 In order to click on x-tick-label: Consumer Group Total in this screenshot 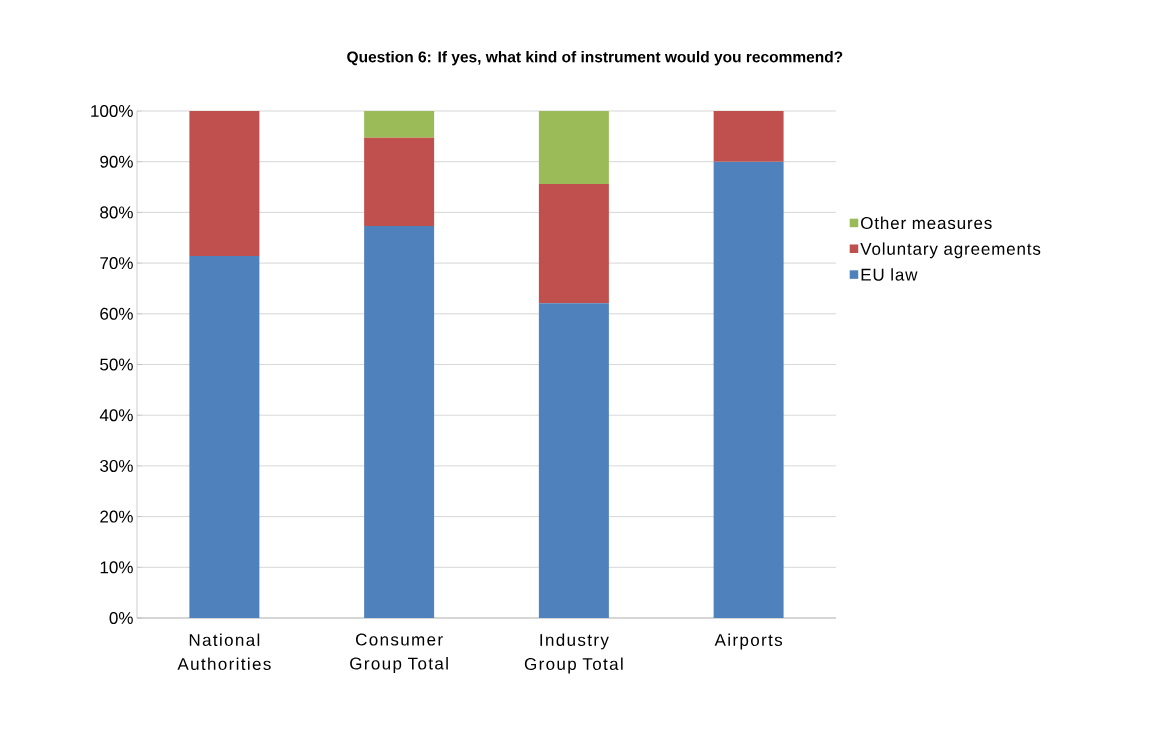, I will do `click(399, 653)`.